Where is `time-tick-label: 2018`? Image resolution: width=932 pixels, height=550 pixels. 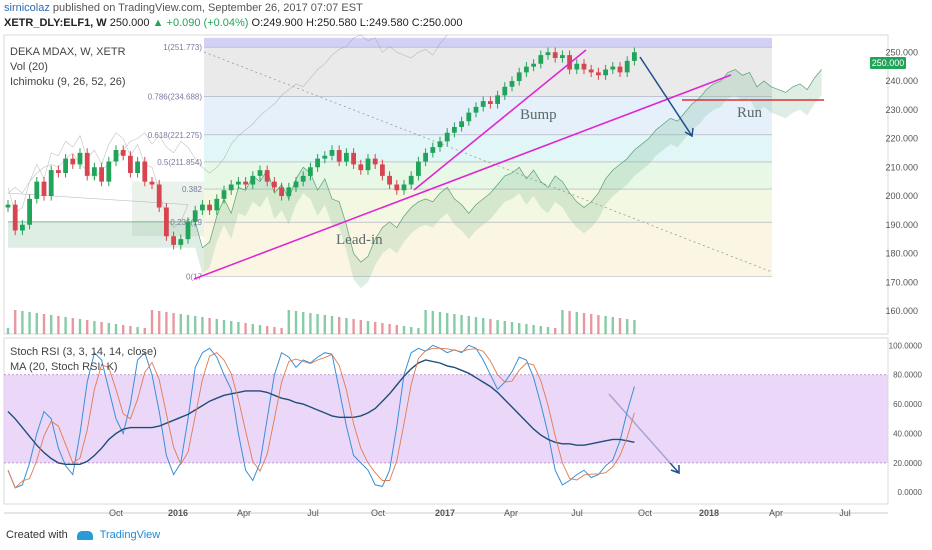
time-tick-label: 2018 is located at coordinates (709, 513).